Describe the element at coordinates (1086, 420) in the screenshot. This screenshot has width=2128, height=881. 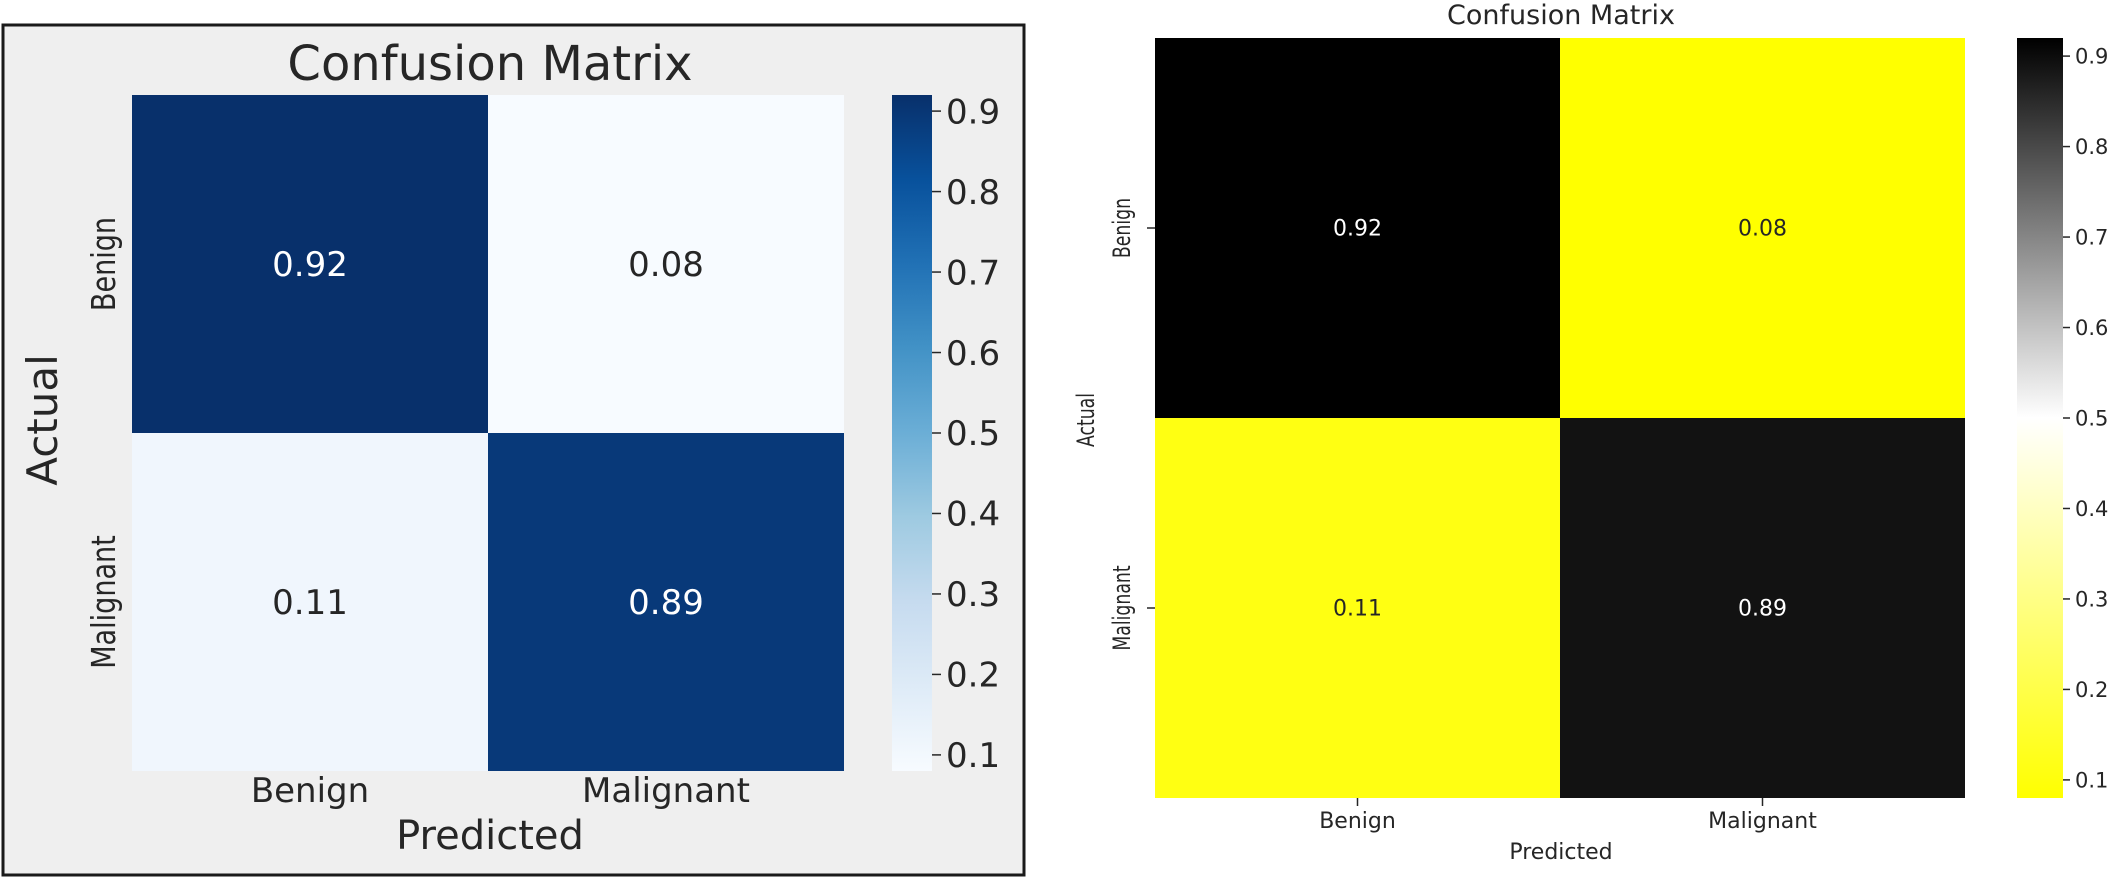
I see `right-y-axis-label: Actual` at that location.